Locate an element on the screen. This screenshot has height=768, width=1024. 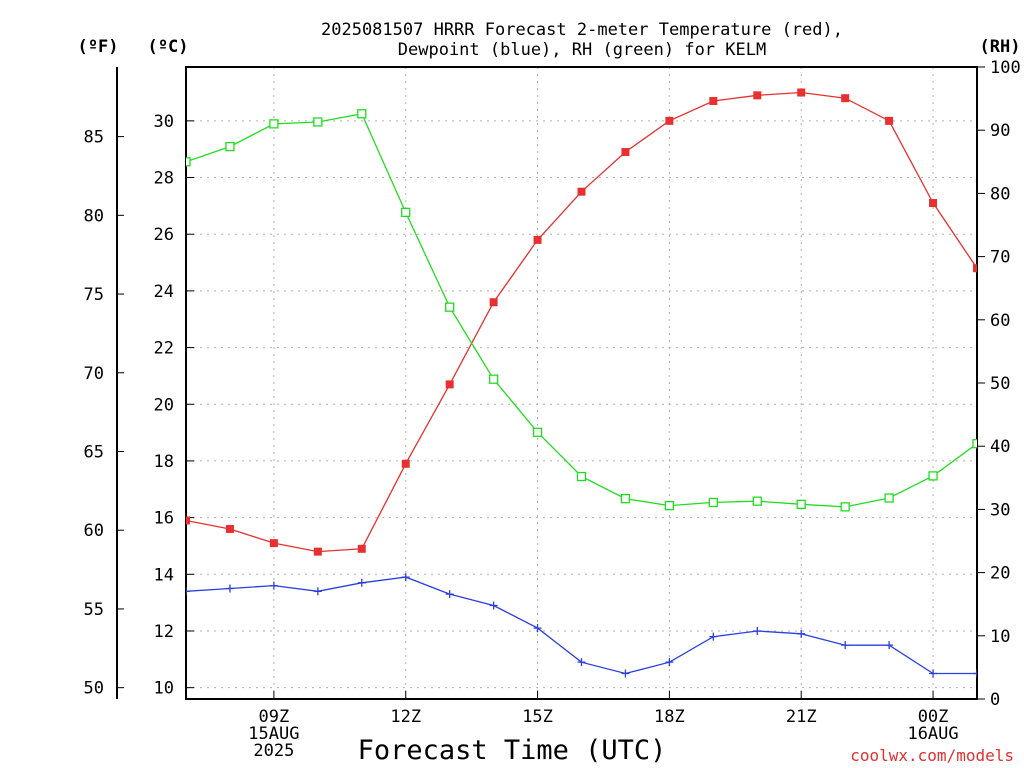
x-axis-title: Forecast Time (UTC) is located at coordinates (512, 750).